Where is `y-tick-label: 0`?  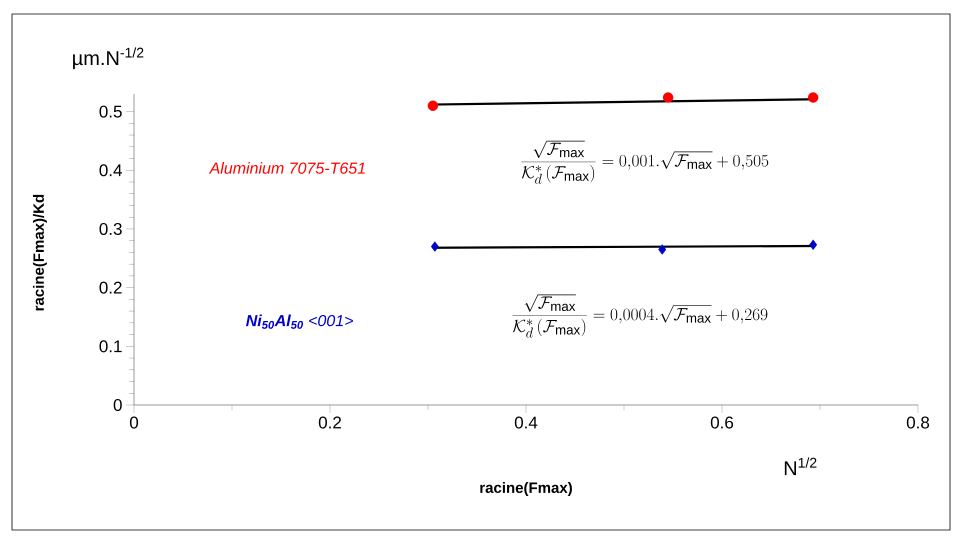 y-tick-label: 0 is located at coordinates (118, 405).